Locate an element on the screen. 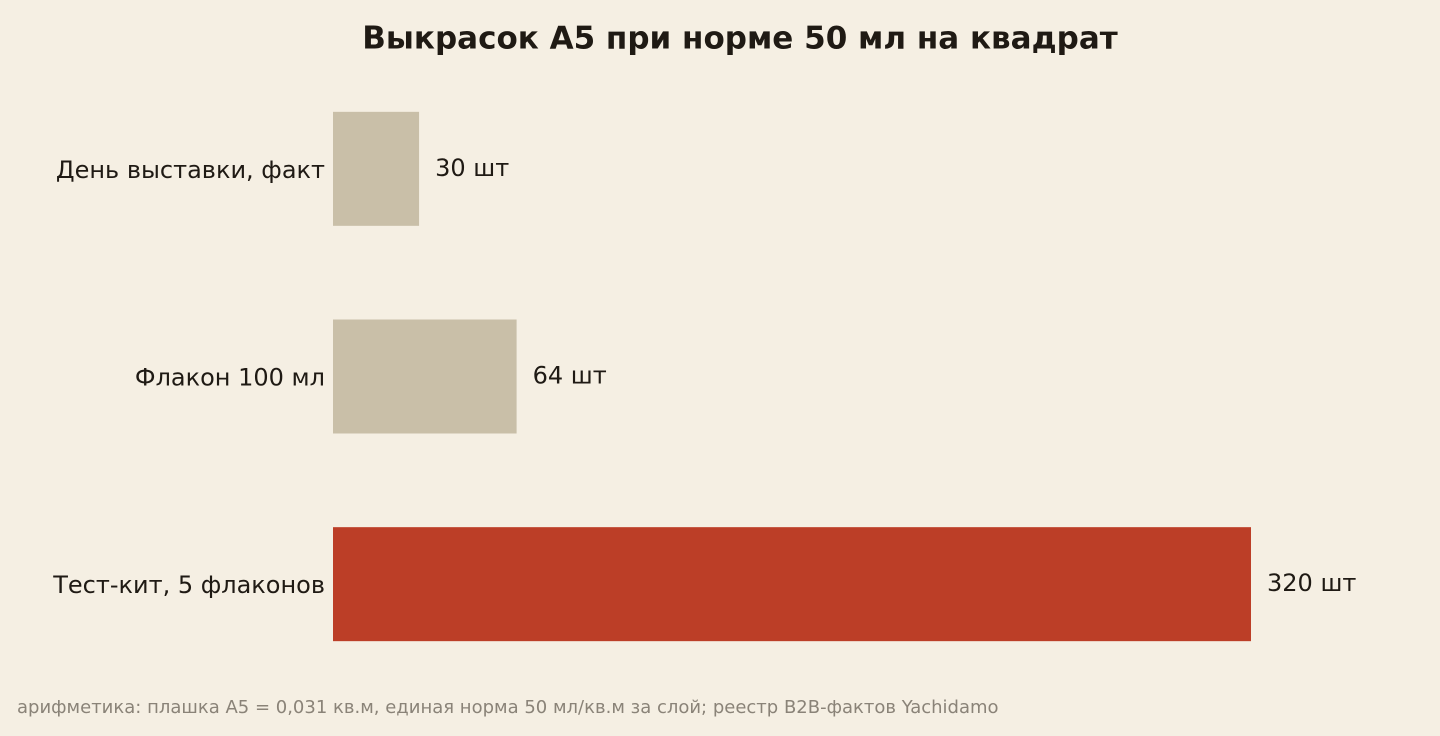  value-label: 320 шт is located at coordinates (1311, 583).